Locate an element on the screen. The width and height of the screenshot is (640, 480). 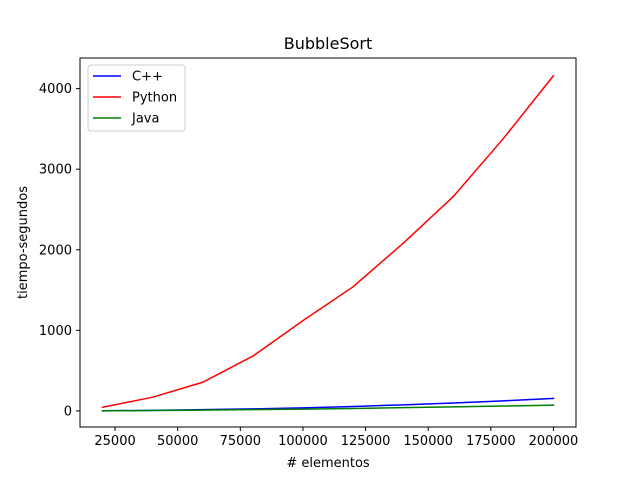
legend-box is located at coordinates (136, 98).